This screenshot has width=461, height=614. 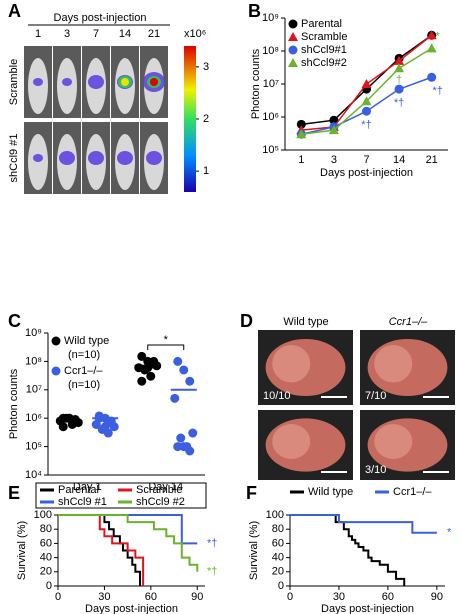 I want to click on legend-label: shCcl9 #1, so click(x=82, y=502).